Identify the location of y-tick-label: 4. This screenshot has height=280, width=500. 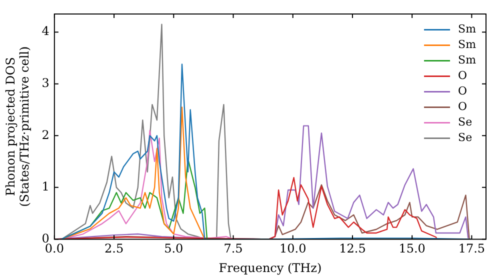
(46, 31).